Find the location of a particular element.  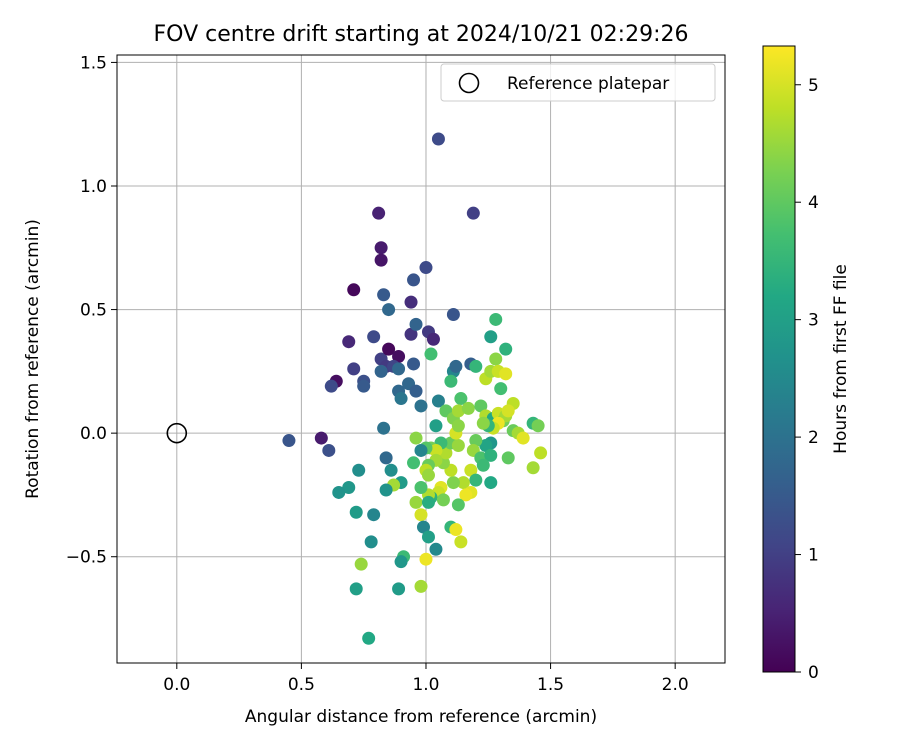

y-tick-label: −0.5 is located at coordinates (86, 558).